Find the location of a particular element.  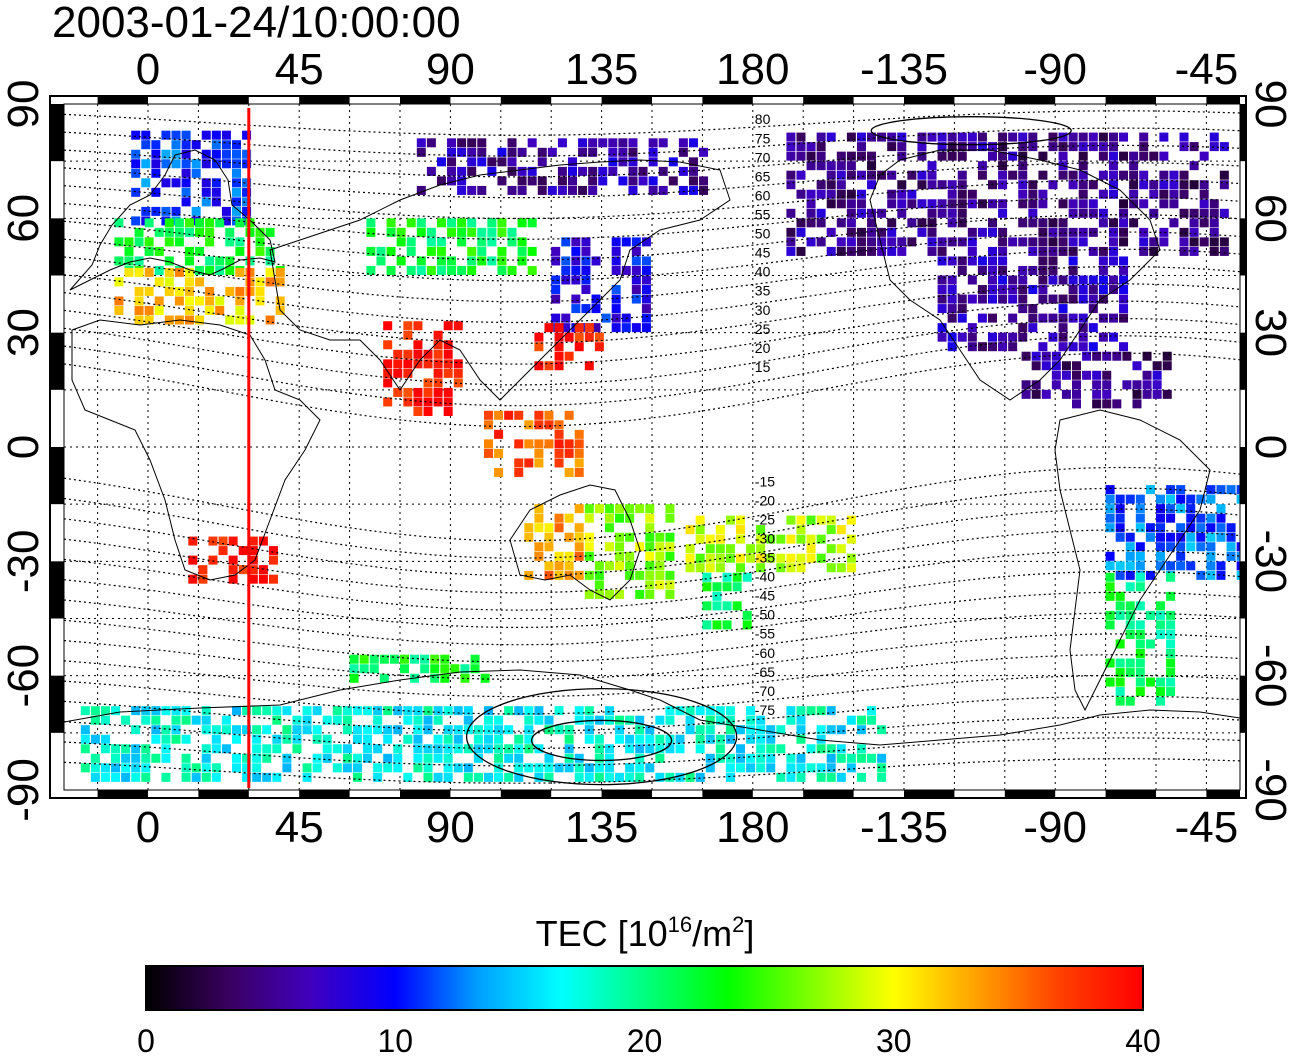

frame-tick-left is located at coordinates (57, 476).